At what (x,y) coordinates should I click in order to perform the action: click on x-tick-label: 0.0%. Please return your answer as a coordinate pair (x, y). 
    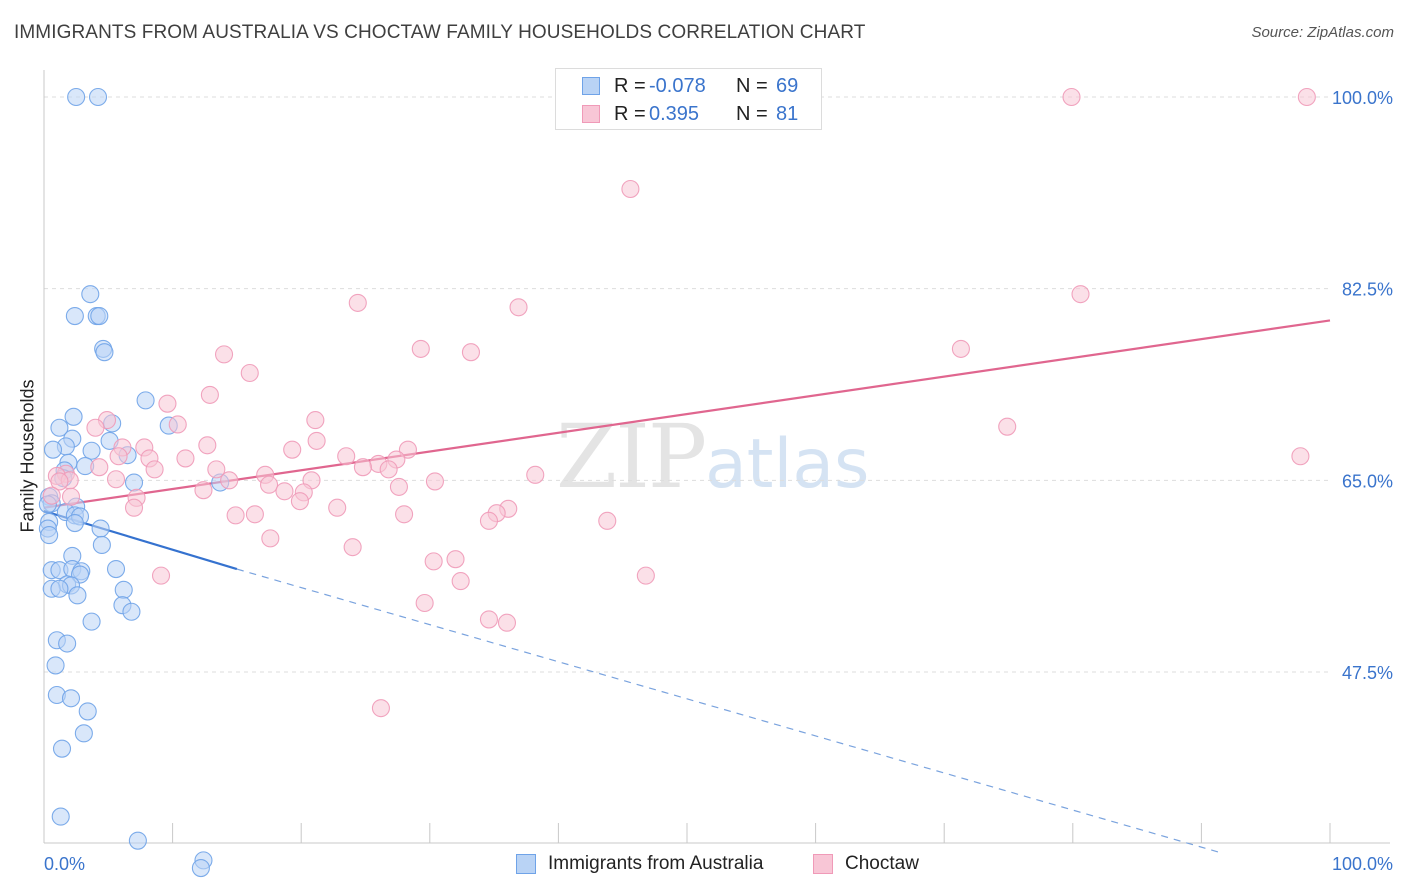
    Looking at the image, I should click on (64, 864).